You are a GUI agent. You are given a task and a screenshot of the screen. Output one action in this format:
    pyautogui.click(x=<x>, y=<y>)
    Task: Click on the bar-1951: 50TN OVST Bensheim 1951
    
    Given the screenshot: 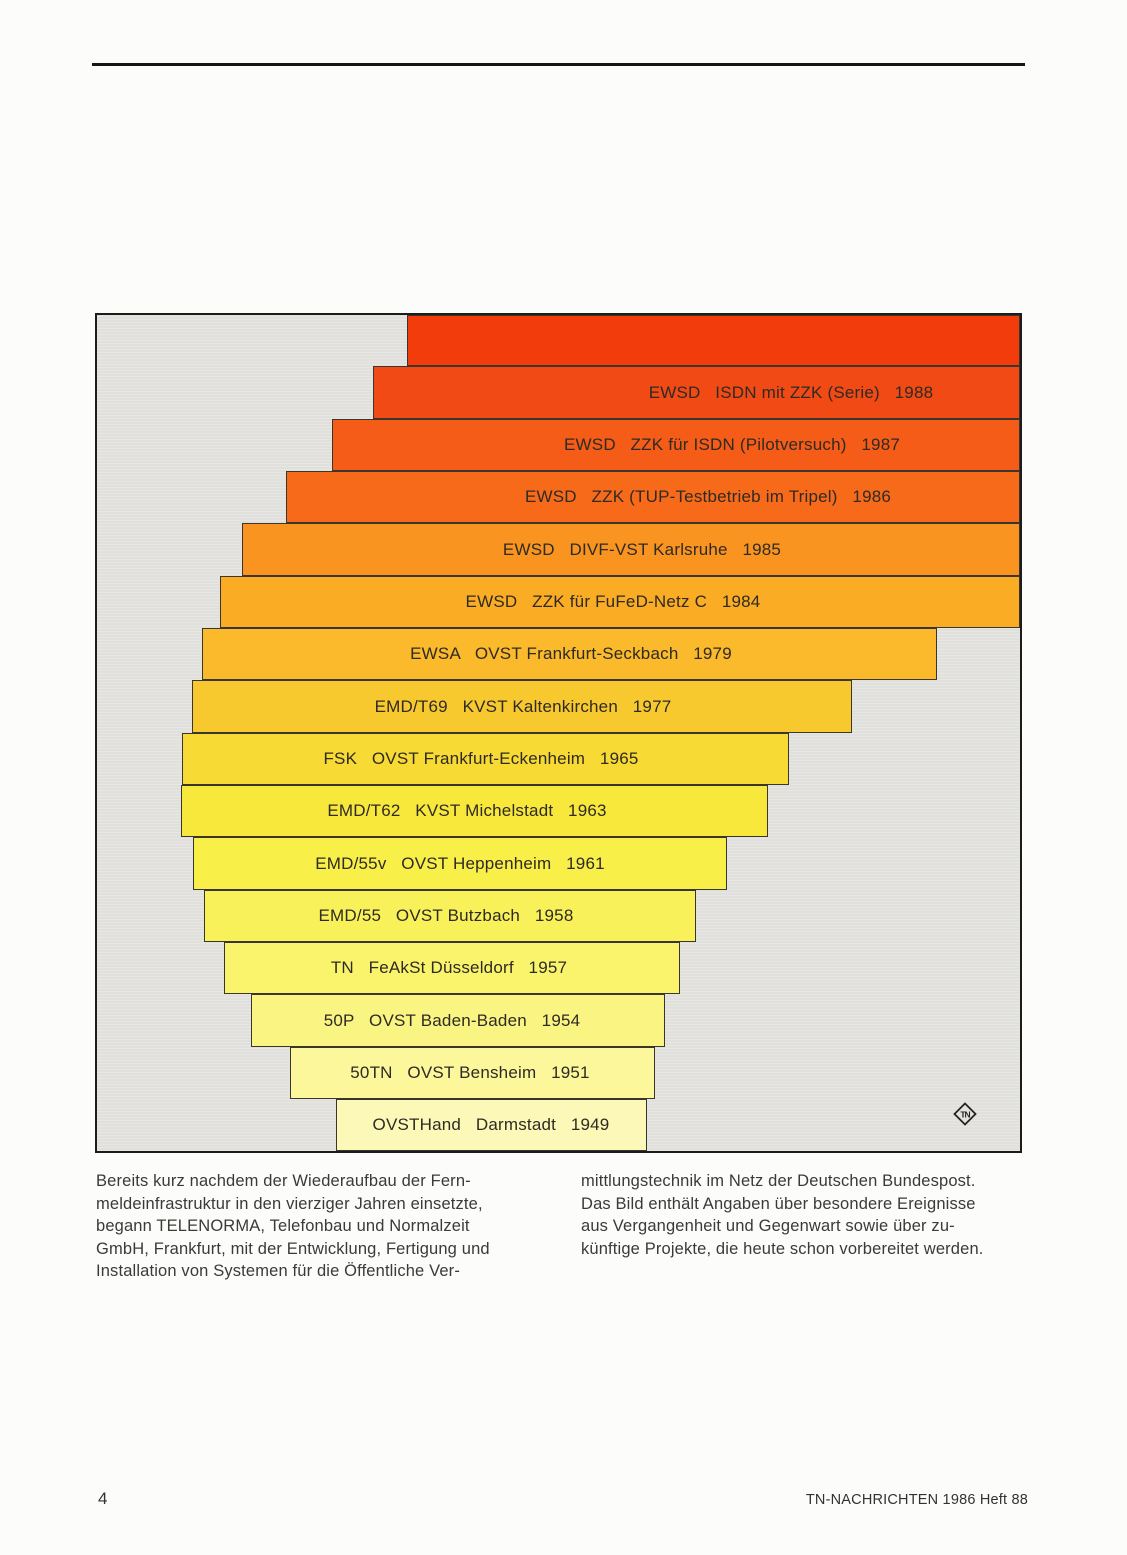 What is the action you would take?
    pyautogui.click(x=472, y=1073)
    